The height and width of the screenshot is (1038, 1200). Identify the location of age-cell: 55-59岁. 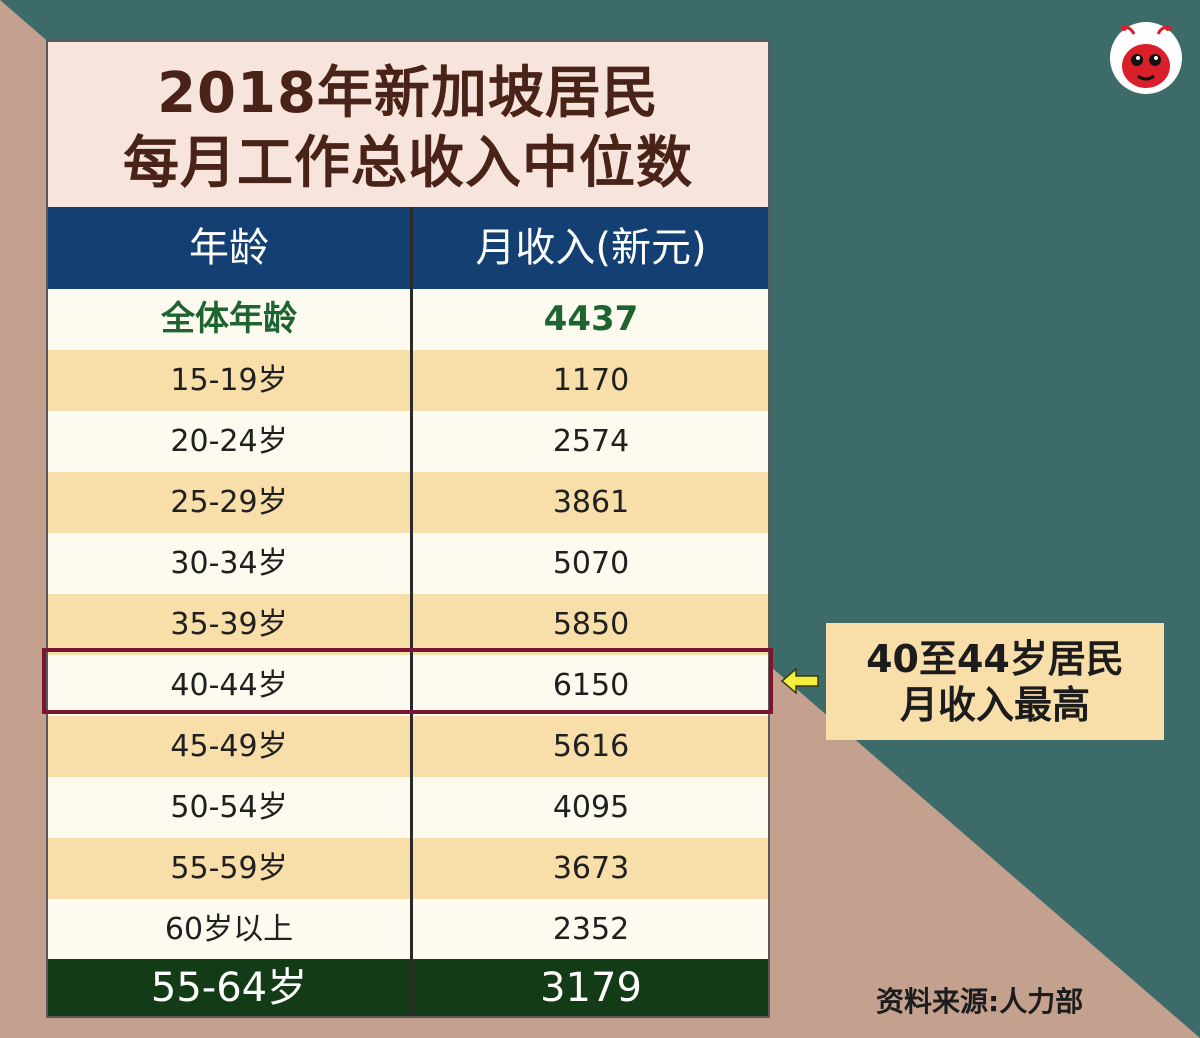
(229, 868).